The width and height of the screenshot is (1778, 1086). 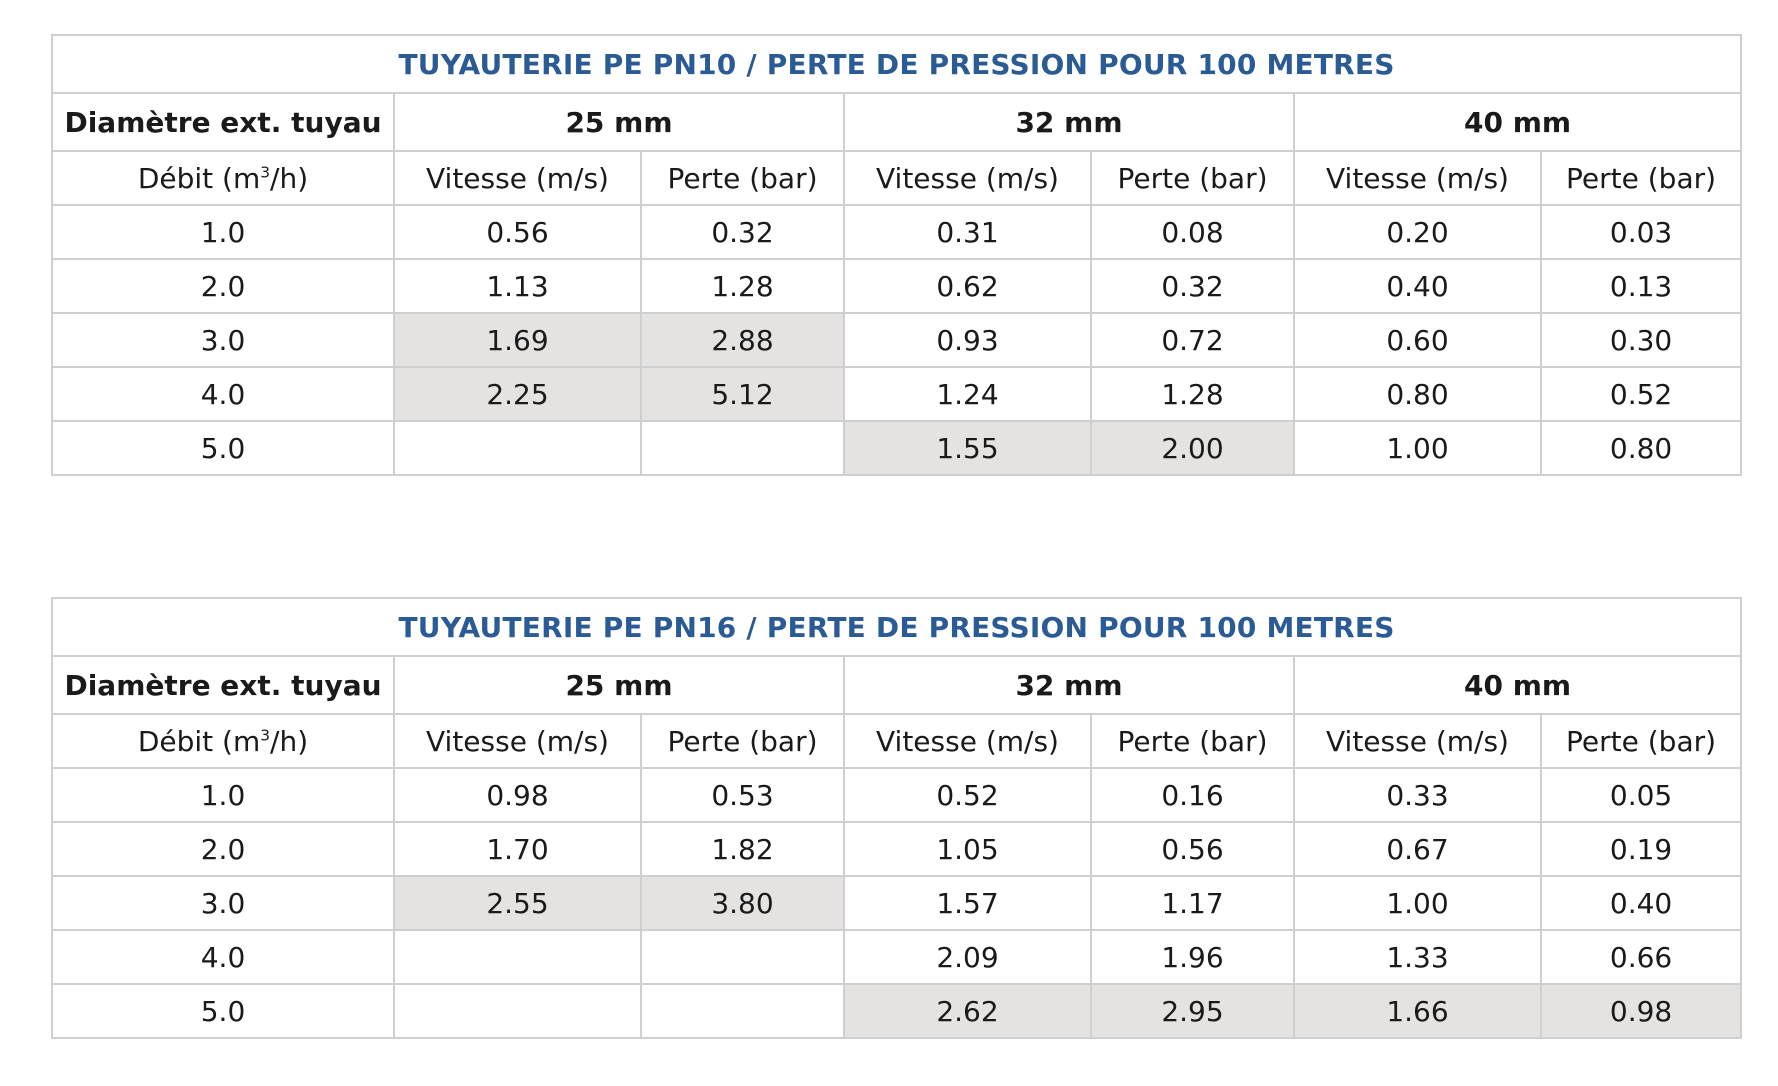 What do you see at coordinates (1192, 795) in the screenshot?
I see `loss-cell: 0.16` at bounding box center [1192, 795].